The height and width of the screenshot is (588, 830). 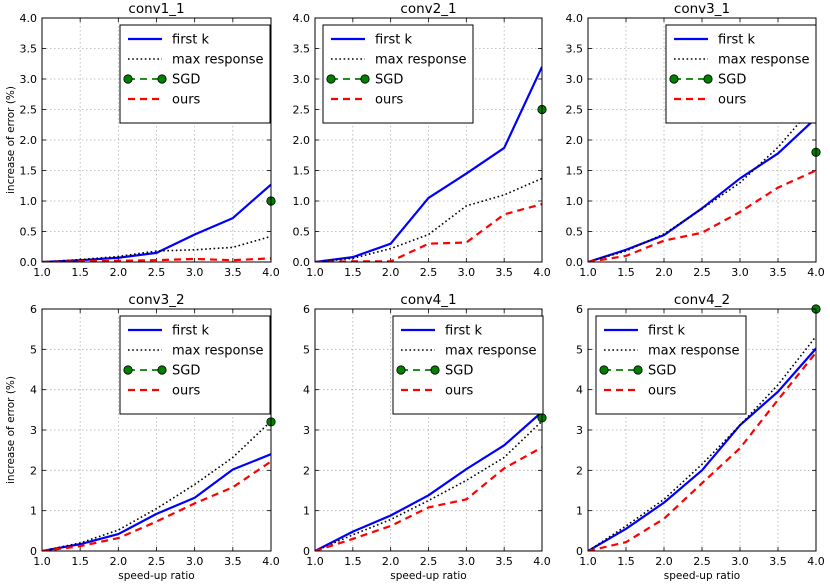 What do you see at coordinates (579, 309) in the screenshot?
I see `y-tick-label: 6` at bounding box center [579, 309].